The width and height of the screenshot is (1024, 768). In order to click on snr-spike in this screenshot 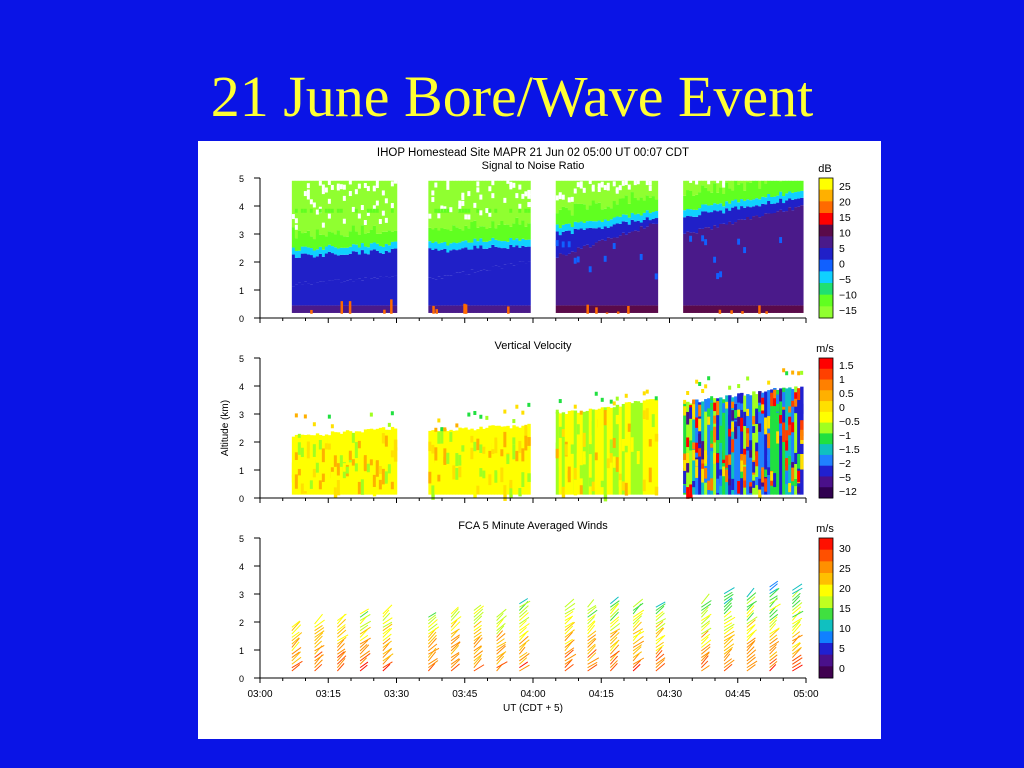, I will do `click(742, 312)`.